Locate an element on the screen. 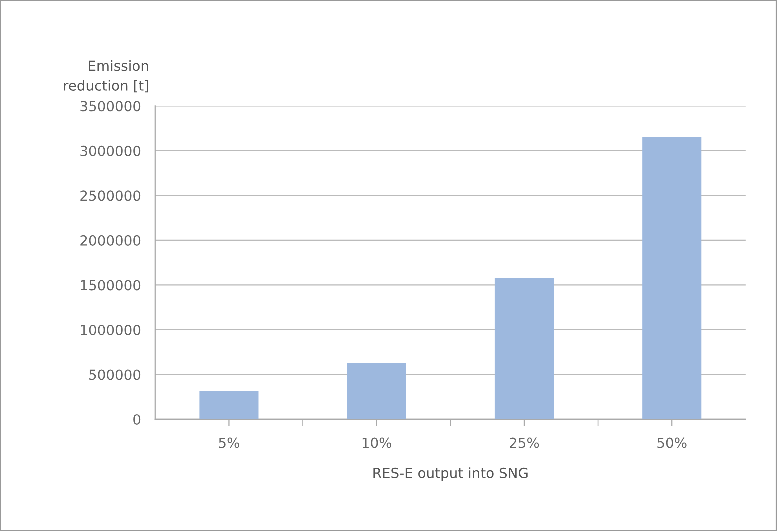 The image size is (777, 531). x-tick-label: 50% is located at coordinates (672, 443).